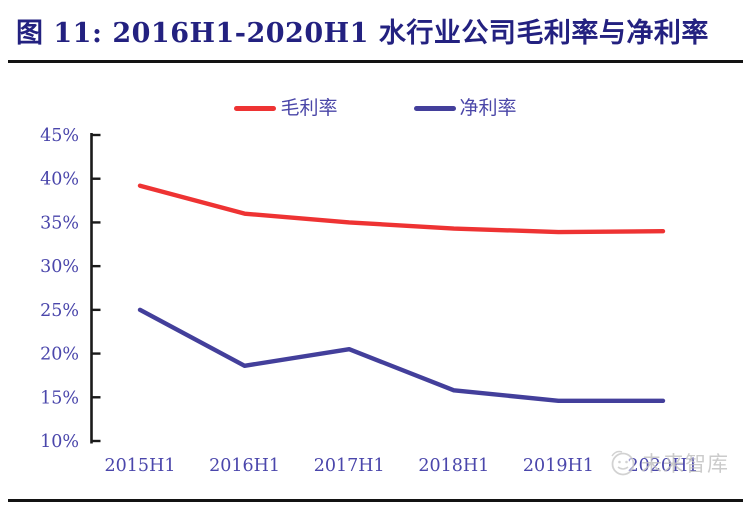 The image size is (751, 507). I want to click on y-tick-label: 40%, so click(59, 180).